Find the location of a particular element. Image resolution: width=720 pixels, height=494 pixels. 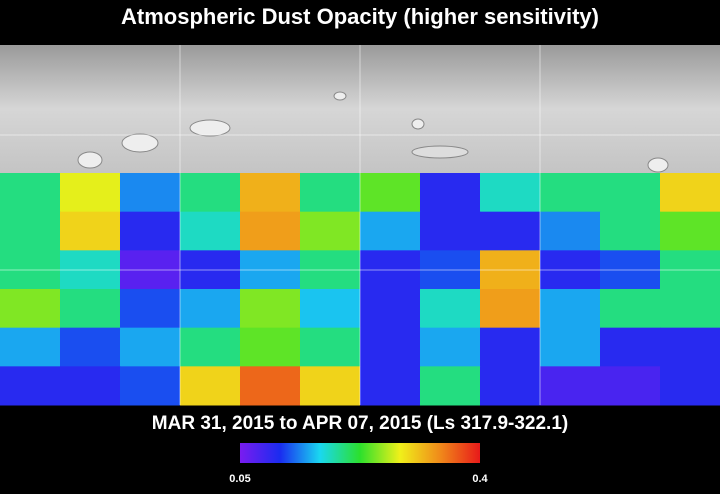

colorbar-max: 0.4 is located at coordinates (480, 479).